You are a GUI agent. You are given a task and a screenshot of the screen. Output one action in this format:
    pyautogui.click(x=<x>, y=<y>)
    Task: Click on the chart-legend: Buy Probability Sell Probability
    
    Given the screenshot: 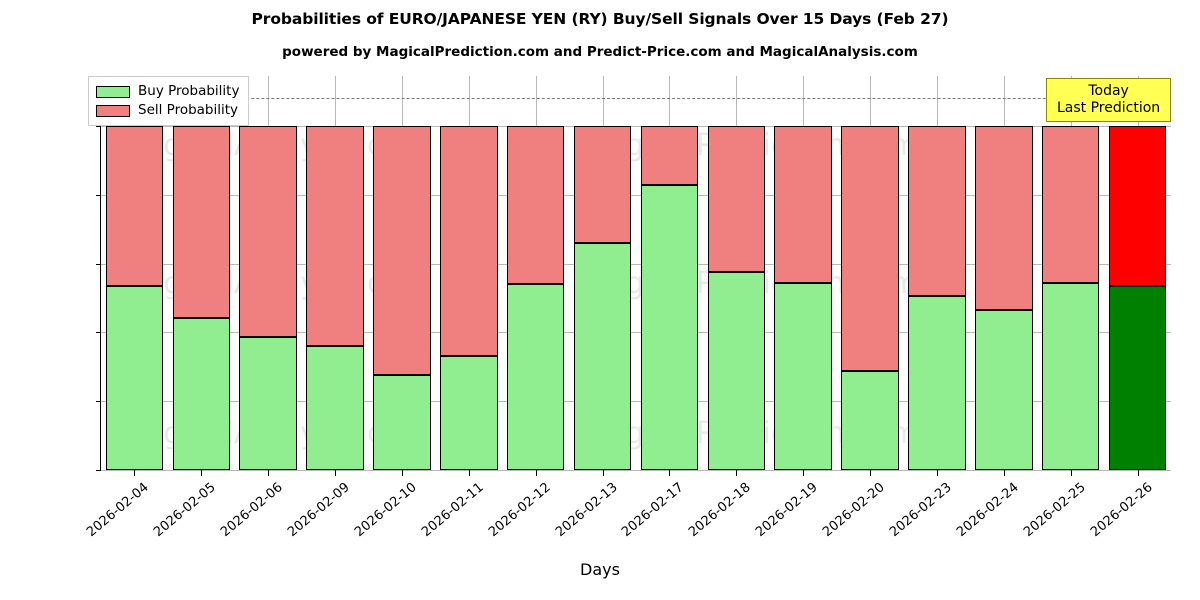 What is the action you would take?
    pyautogui.click(x=169, y=101)
    